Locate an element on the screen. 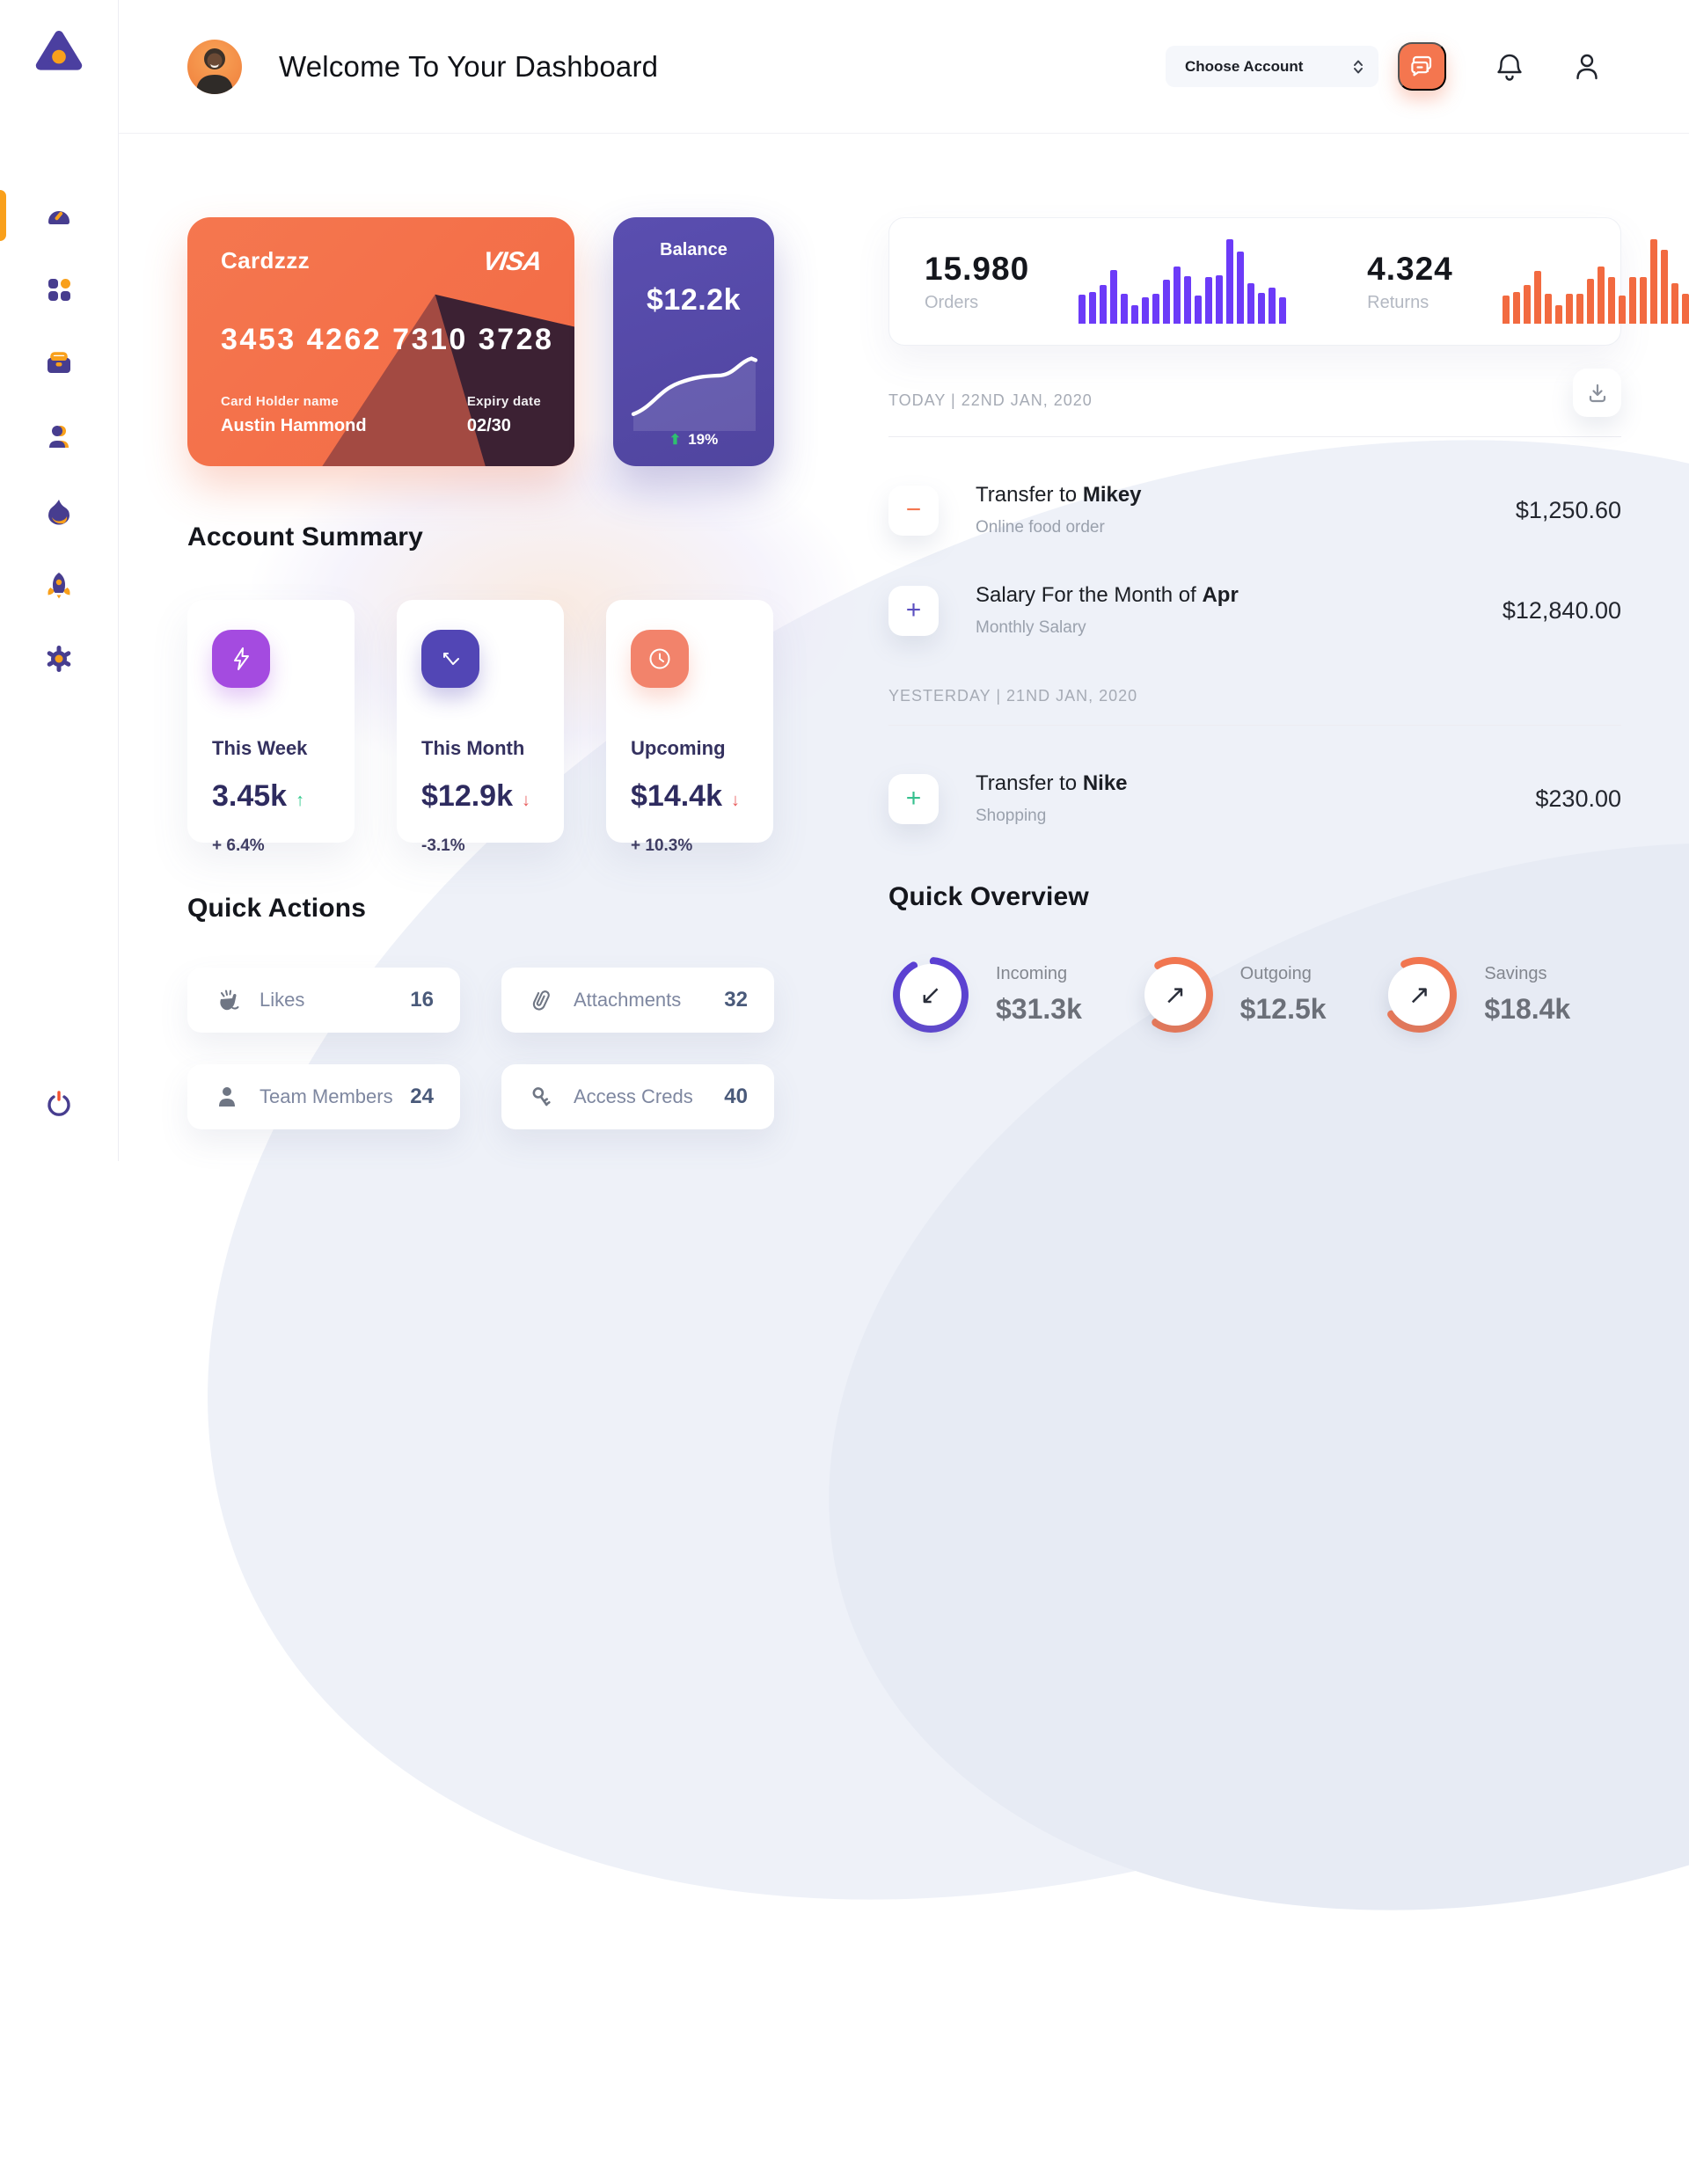  overview-value: $31.3k is located at coordinates (1039, 1009).